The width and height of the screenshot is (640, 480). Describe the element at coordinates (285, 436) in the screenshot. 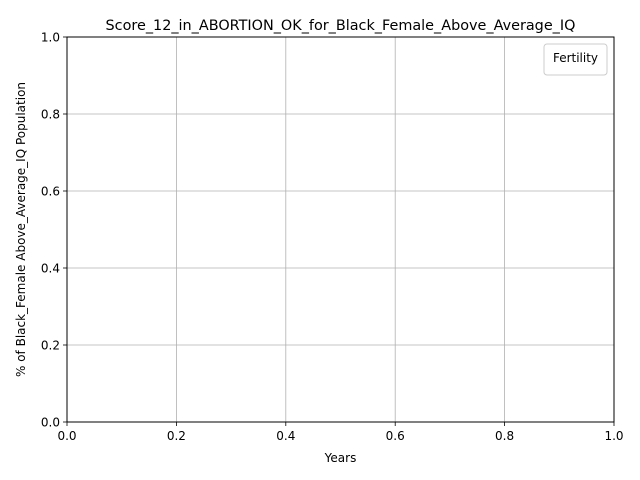

I see `x-tick-label: 0.4` at that location.